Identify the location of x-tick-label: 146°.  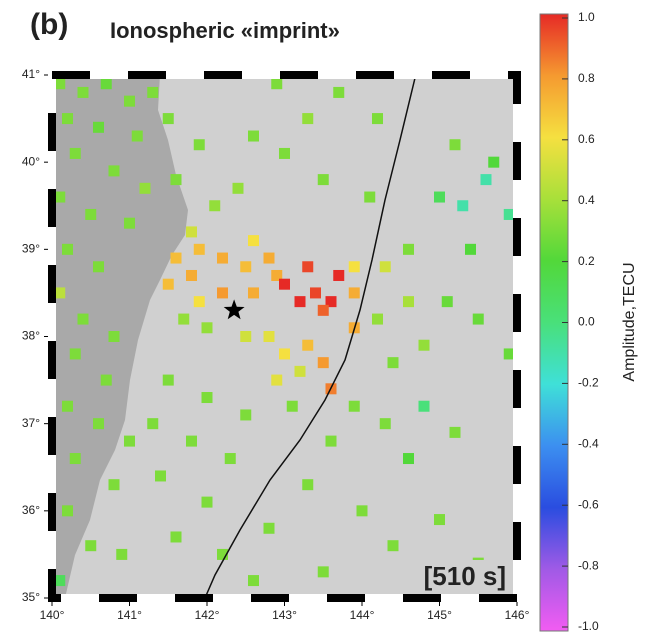
(517, 615).